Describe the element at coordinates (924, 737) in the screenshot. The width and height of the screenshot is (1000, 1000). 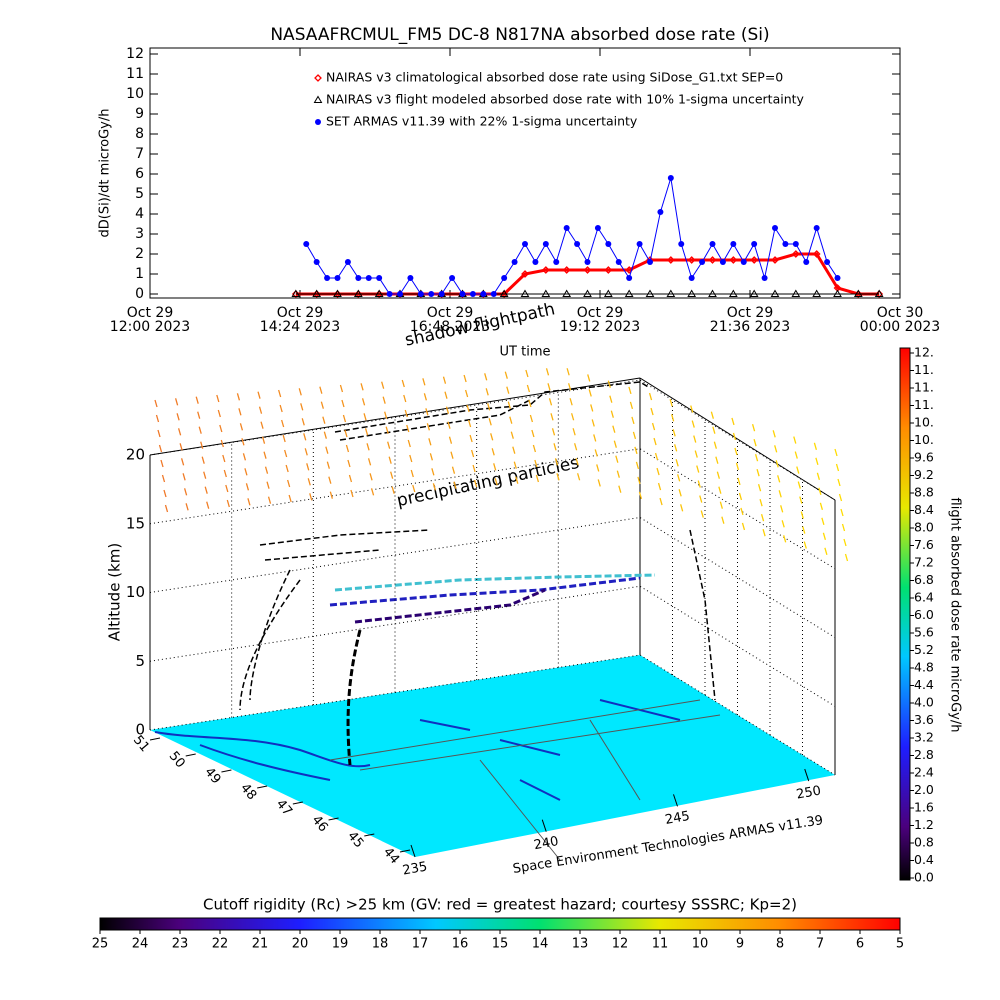
I see `colorbar-tick-label: 3.2` at that location.